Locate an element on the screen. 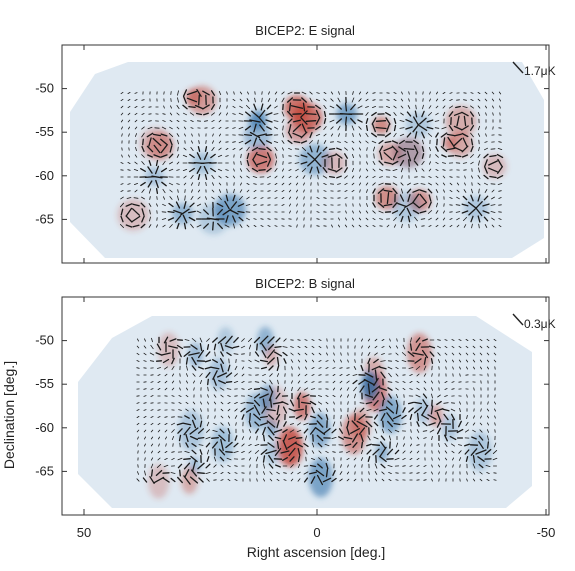  cold-spot is located at coordinates (218, 373).